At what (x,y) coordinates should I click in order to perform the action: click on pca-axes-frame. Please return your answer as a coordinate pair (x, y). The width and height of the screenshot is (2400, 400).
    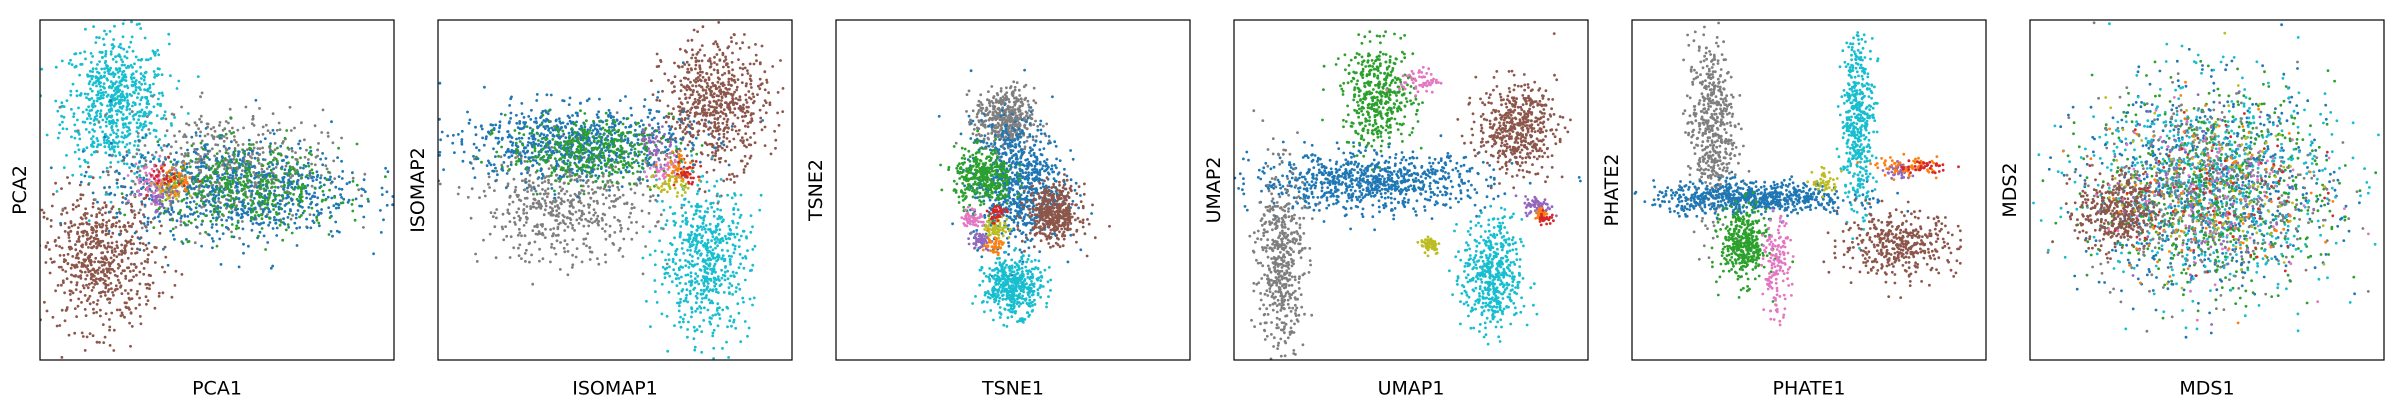
    Looking at the image, I should click on (217, 190).